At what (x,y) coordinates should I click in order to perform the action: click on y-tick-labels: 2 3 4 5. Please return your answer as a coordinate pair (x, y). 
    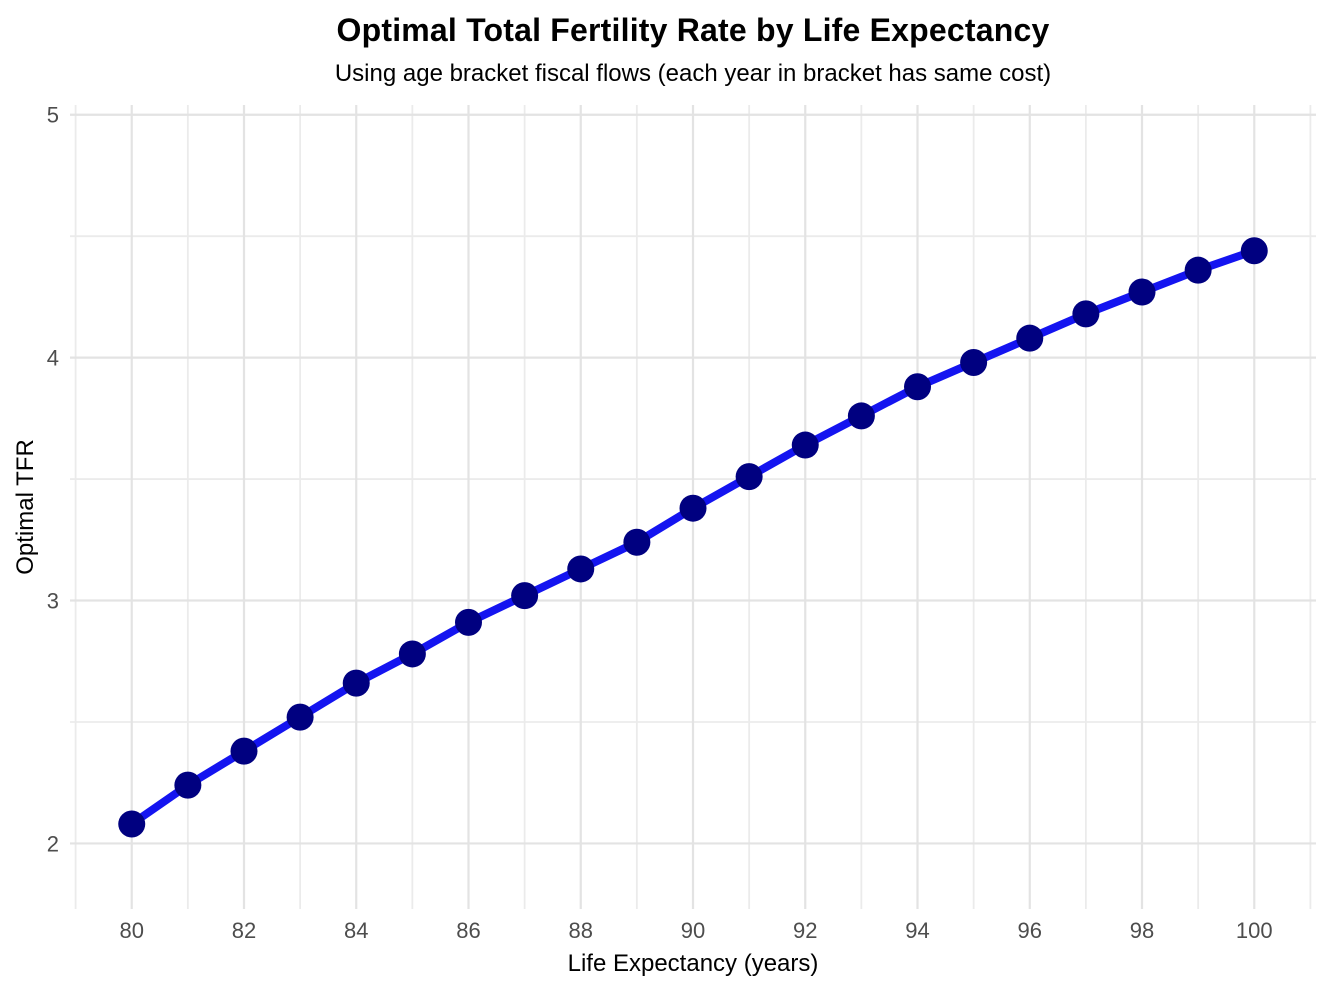
    Looking at the image, I should click on (53, 480).